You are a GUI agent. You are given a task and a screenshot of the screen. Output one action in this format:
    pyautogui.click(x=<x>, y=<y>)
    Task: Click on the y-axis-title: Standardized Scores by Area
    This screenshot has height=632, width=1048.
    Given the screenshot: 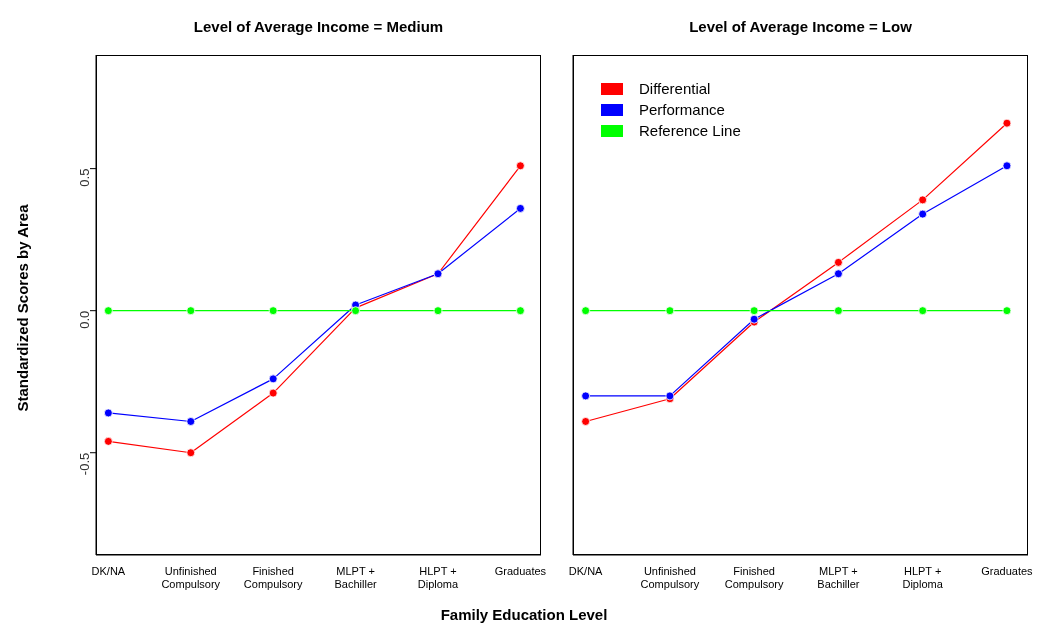 What is the action you would take?
    pyautogui.click(x=22, y=308)
    